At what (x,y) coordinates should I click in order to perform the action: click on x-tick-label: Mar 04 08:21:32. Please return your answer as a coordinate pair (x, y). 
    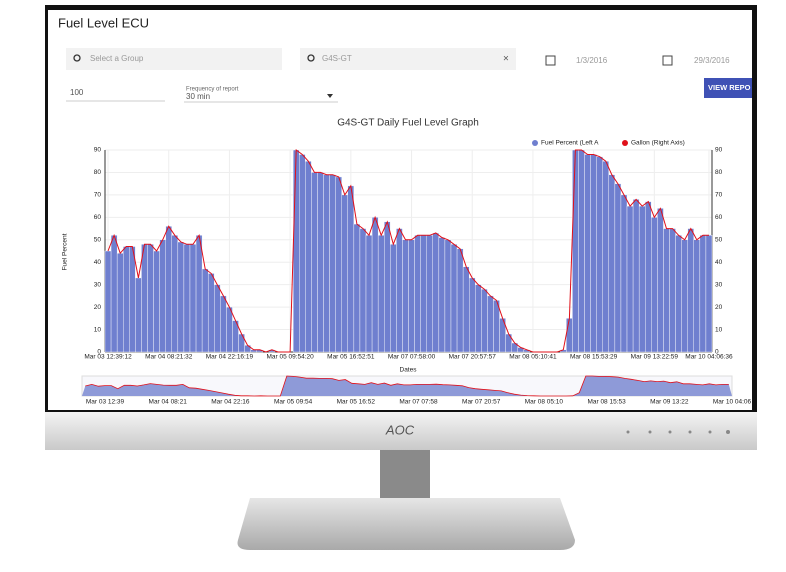
    Looking at the image, I should click on (169, 357).